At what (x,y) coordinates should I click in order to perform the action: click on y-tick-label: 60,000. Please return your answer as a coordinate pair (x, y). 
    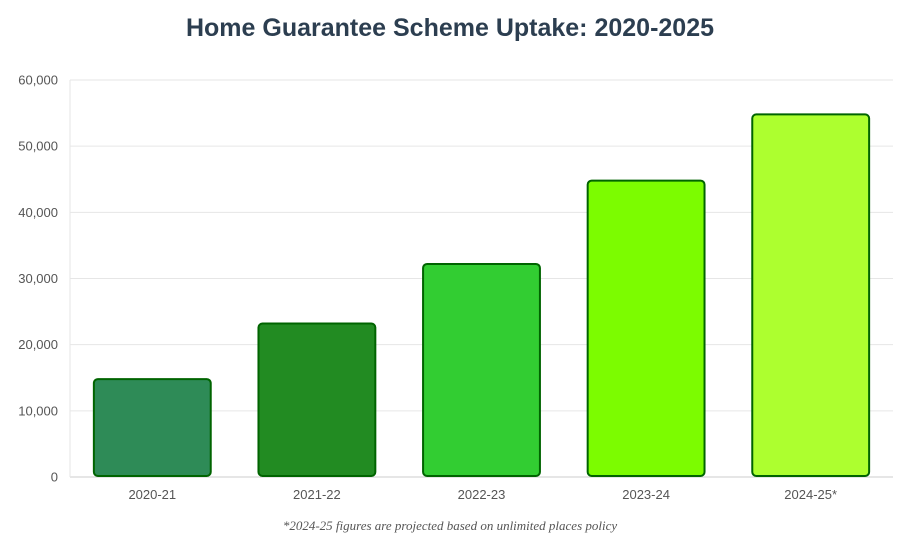
    Looking at the image, I should click on (38, 80).